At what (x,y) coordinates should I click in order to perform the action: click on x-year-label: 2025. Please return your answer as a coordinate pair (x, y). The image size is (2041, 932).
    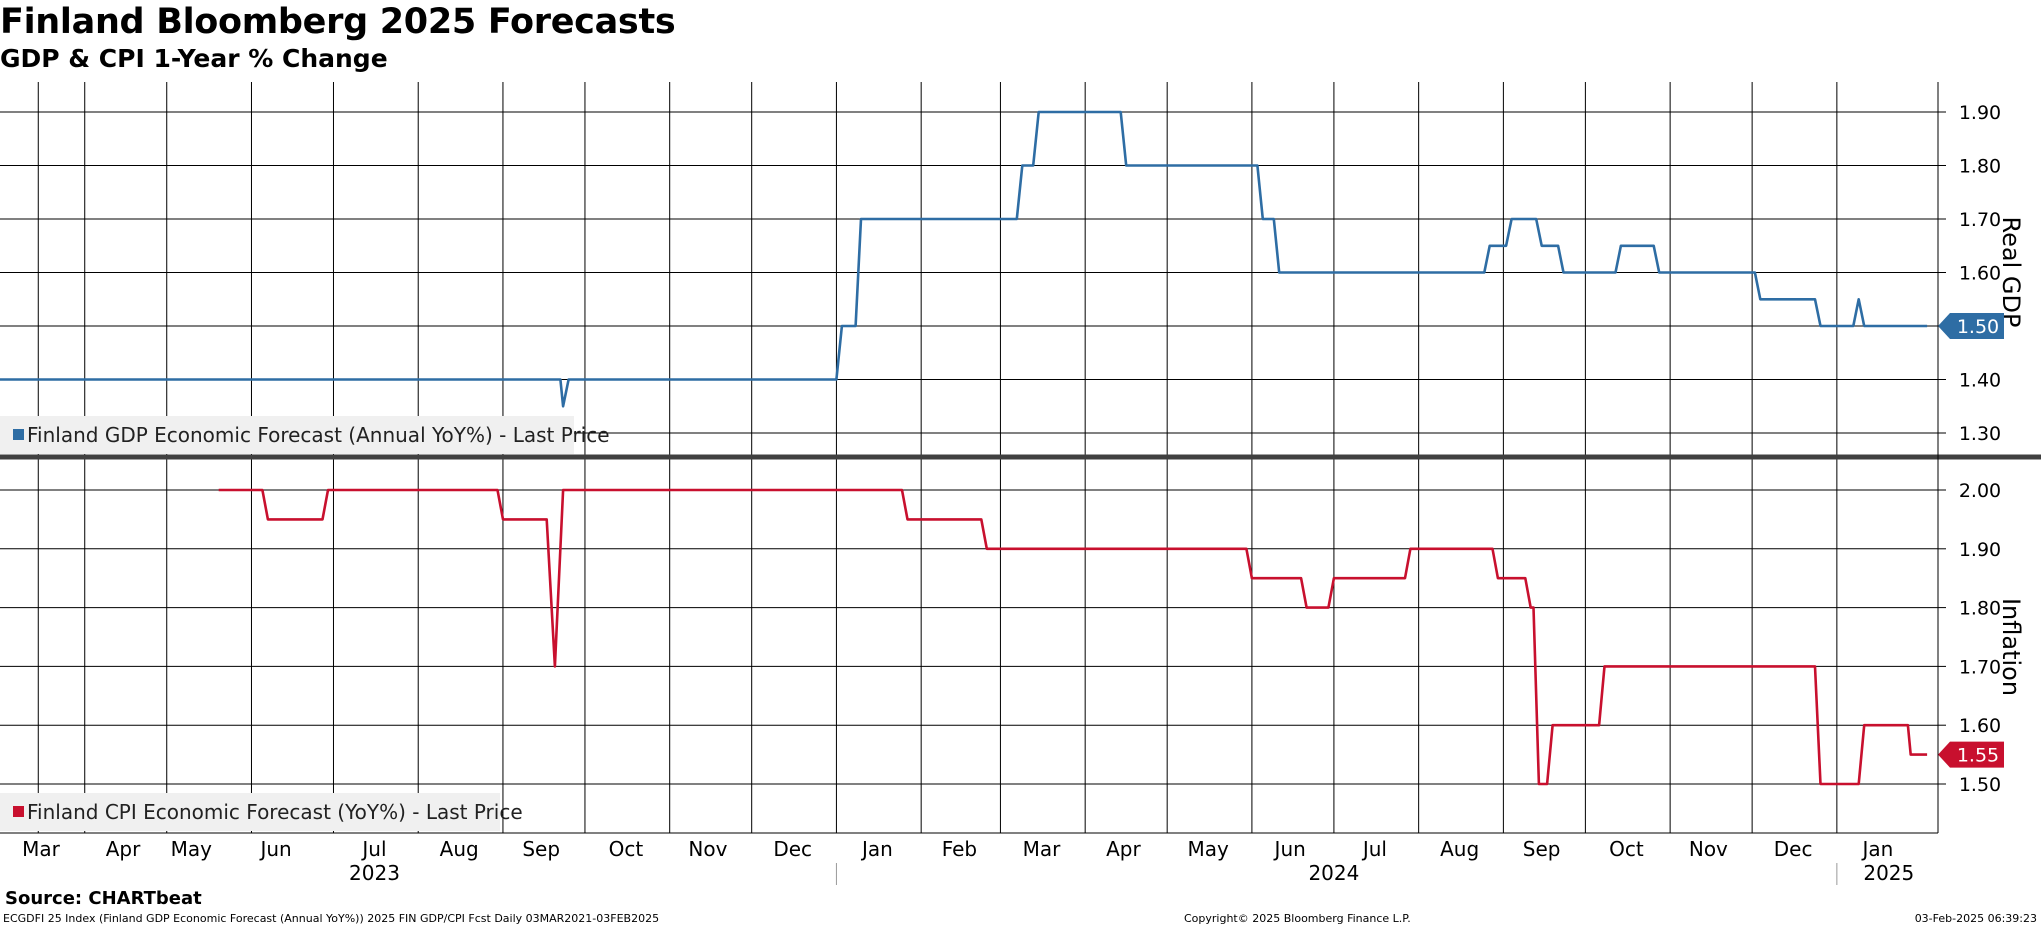
    Looking at the image, I should click on (1888, 873).